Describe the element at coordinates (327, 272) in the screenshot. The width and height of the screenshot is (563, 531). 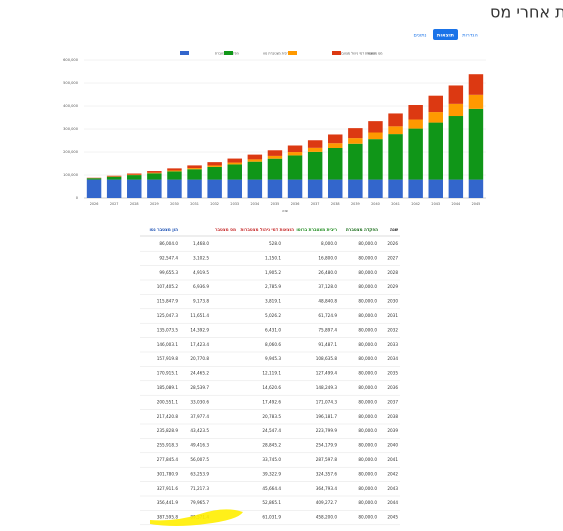
I see `table-cell: 26,480.0` at that location.